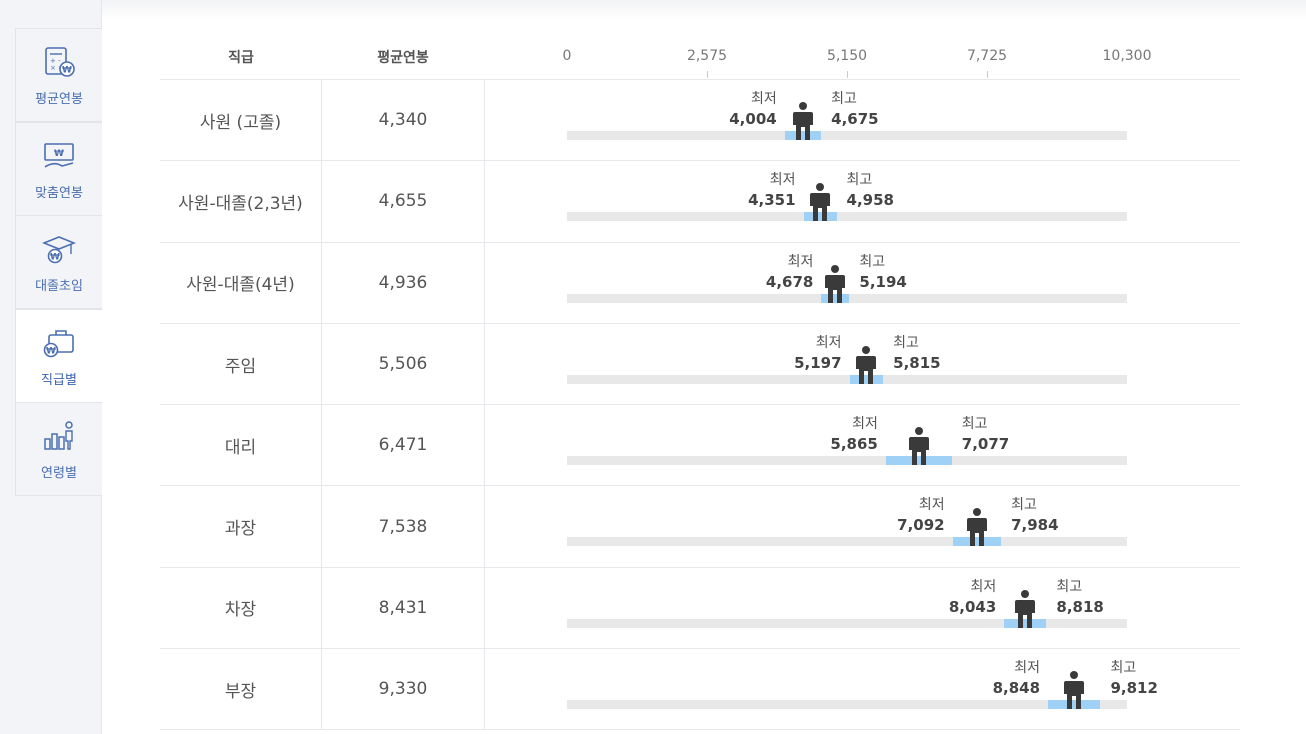  Describe the element at coordinates (883, 281) in the screenshot. I see `max-value: 5,194` at that location.